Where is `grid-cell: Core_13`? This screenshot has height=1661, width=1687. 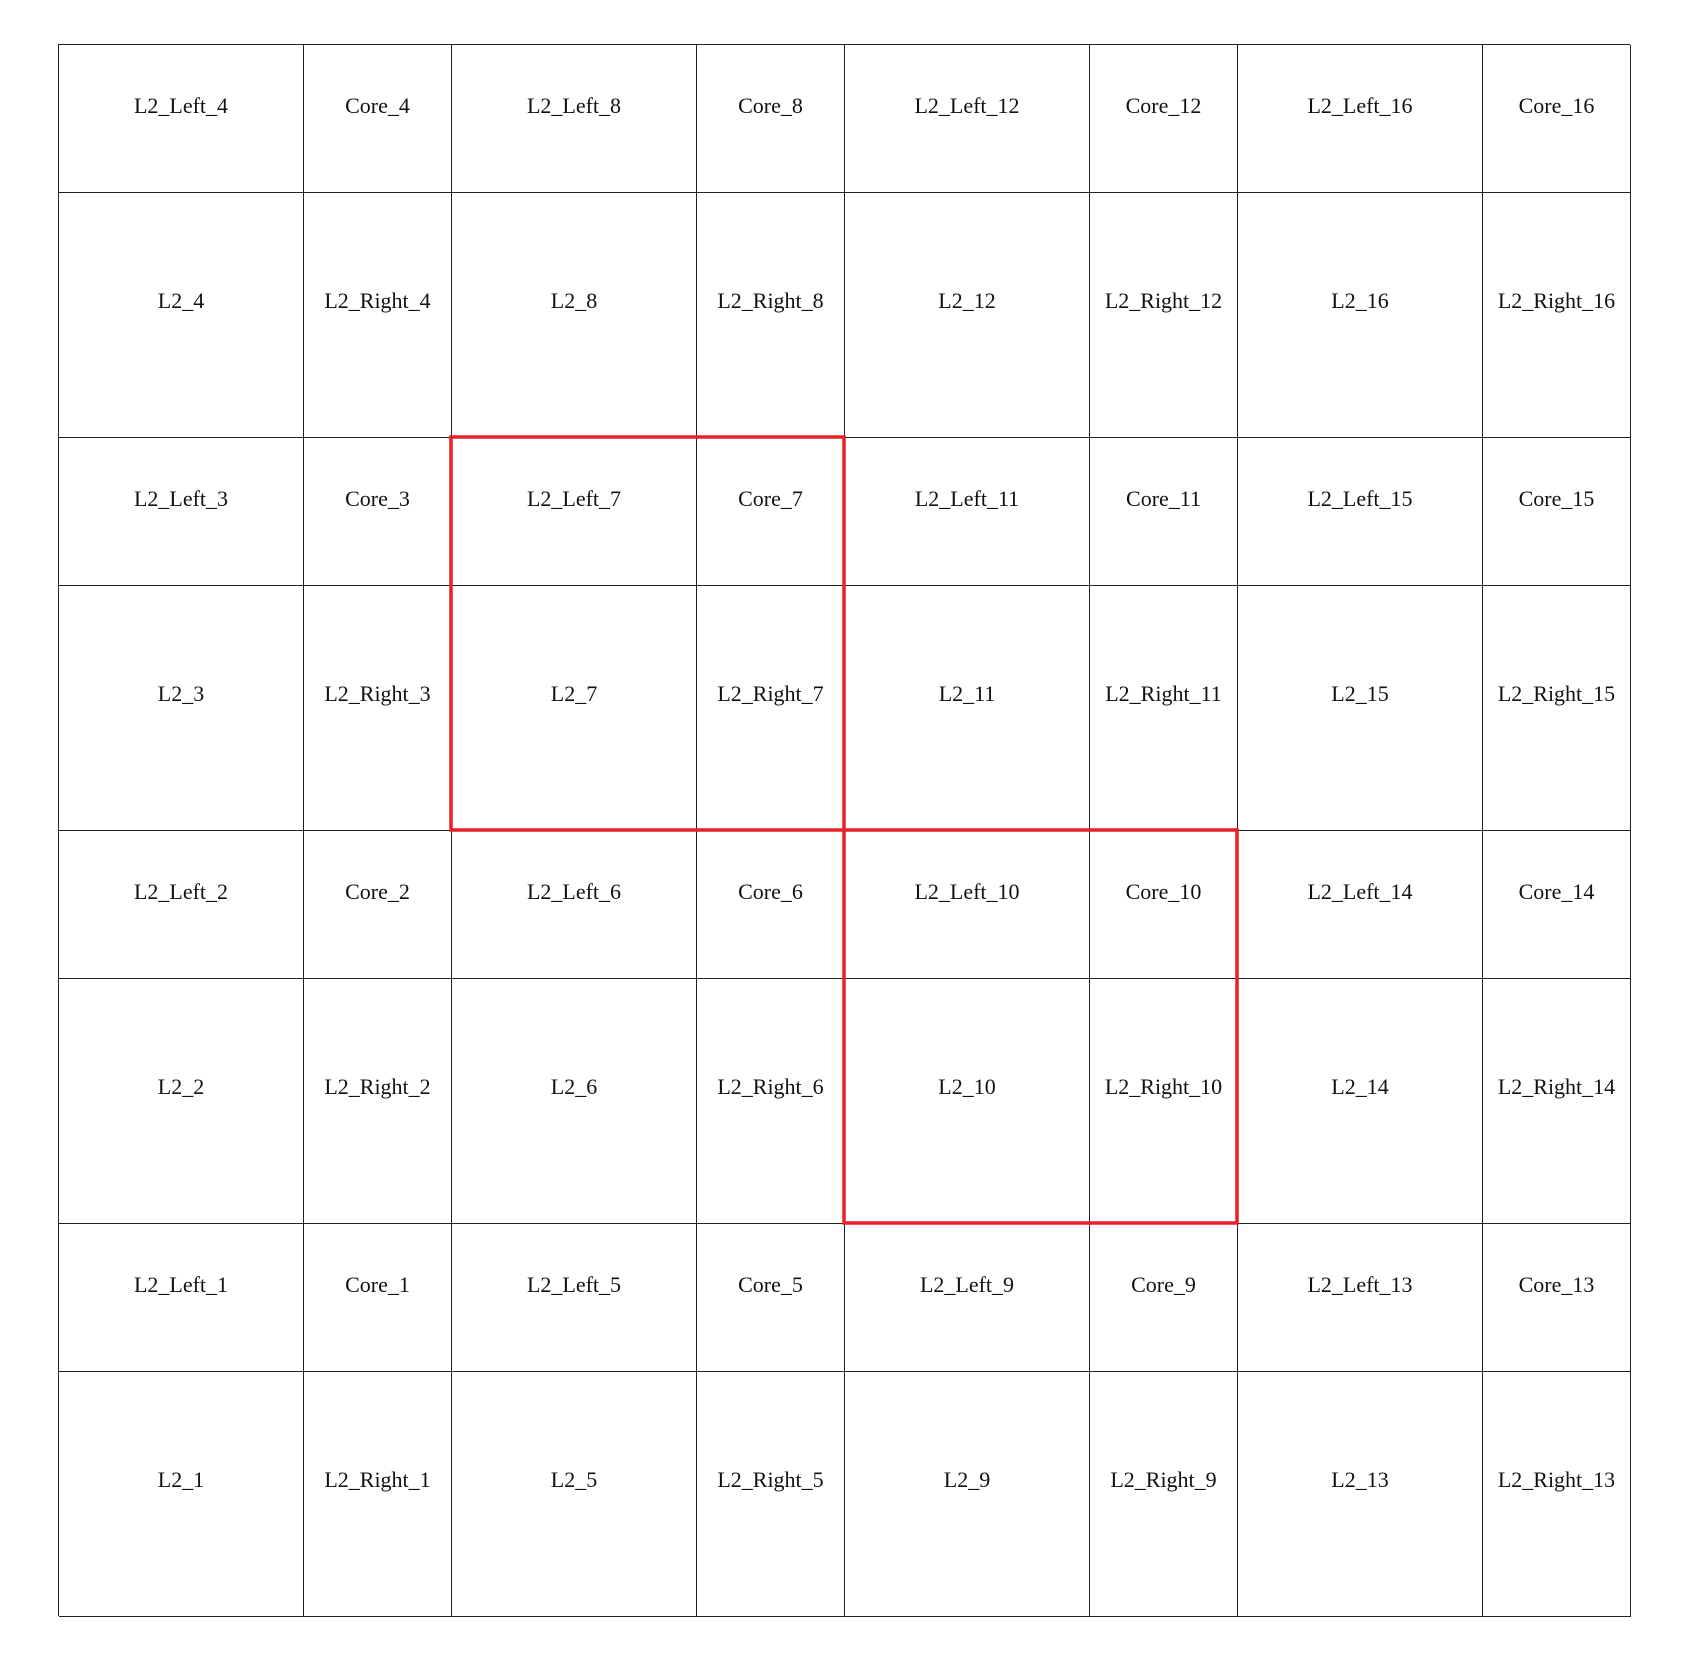
grid-cell: Core_13 is located at coordinates (1557, 1298).